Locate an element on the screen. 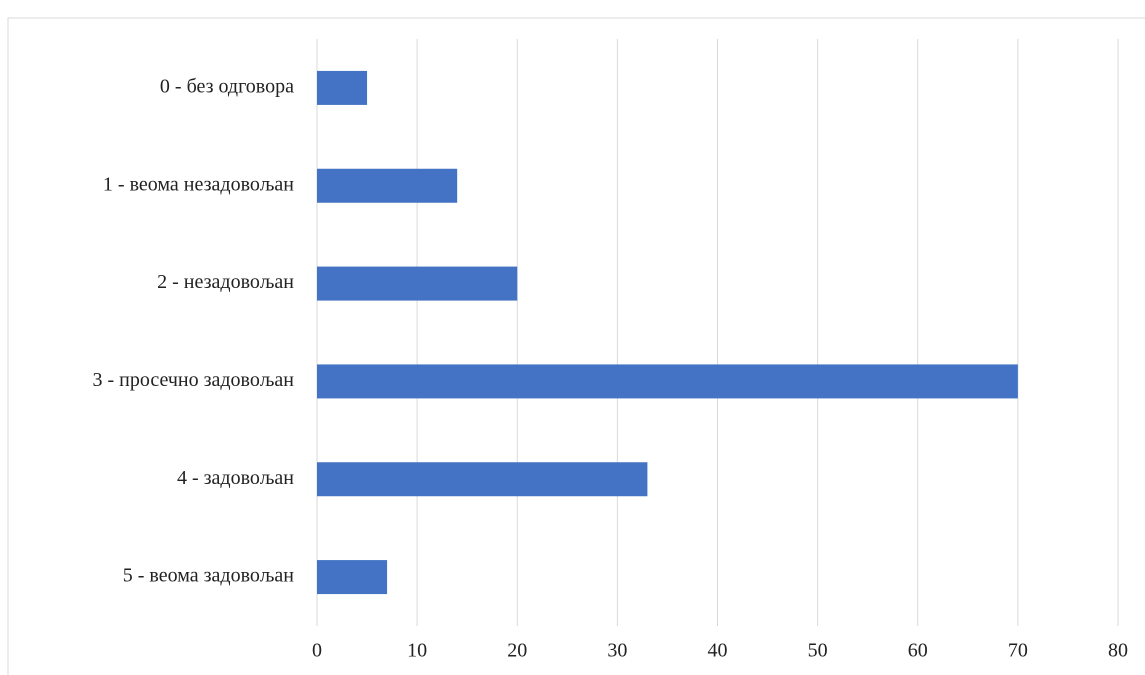 The width and height of the screenshot is (1145, 675). x-tick-label: 70 is located at coordinates (1018, 651).